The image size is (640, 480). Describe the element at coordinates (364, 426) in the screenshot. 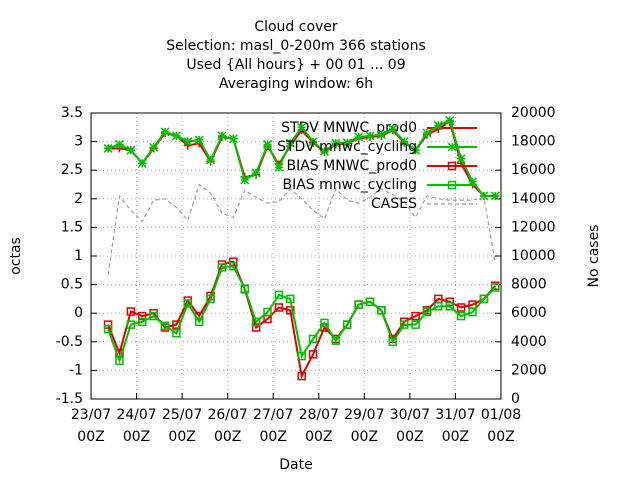

I see `x-tick-label: 29/07 00Z` at that location.